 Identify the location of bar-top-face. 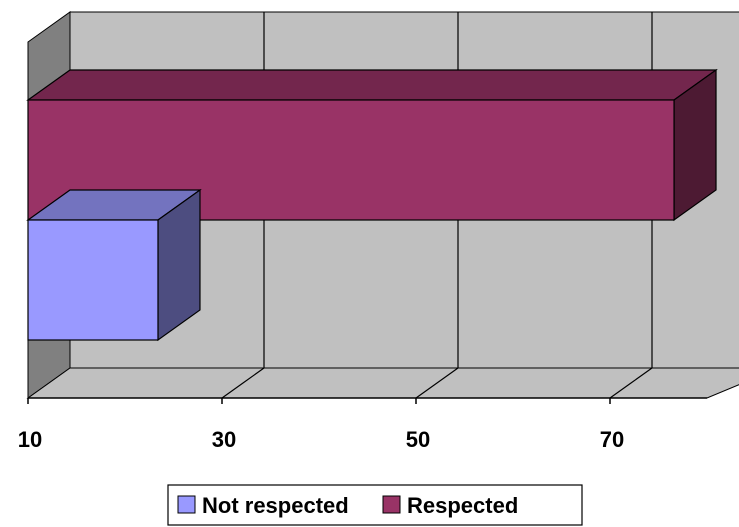
(372, 85).